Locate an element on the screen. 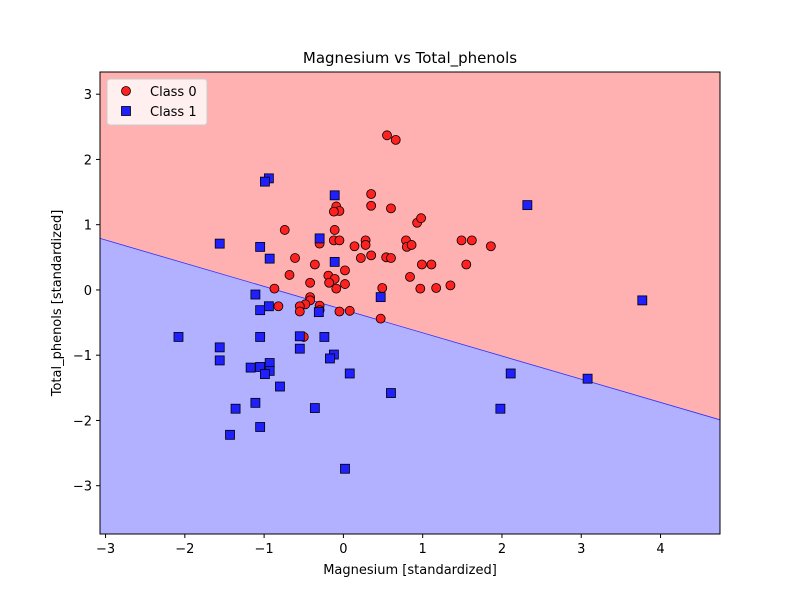 This screenshot has width=800, height=600. y-axis: −3 −2 −1 0 1 2 3 is located at coordinates (86, 291).